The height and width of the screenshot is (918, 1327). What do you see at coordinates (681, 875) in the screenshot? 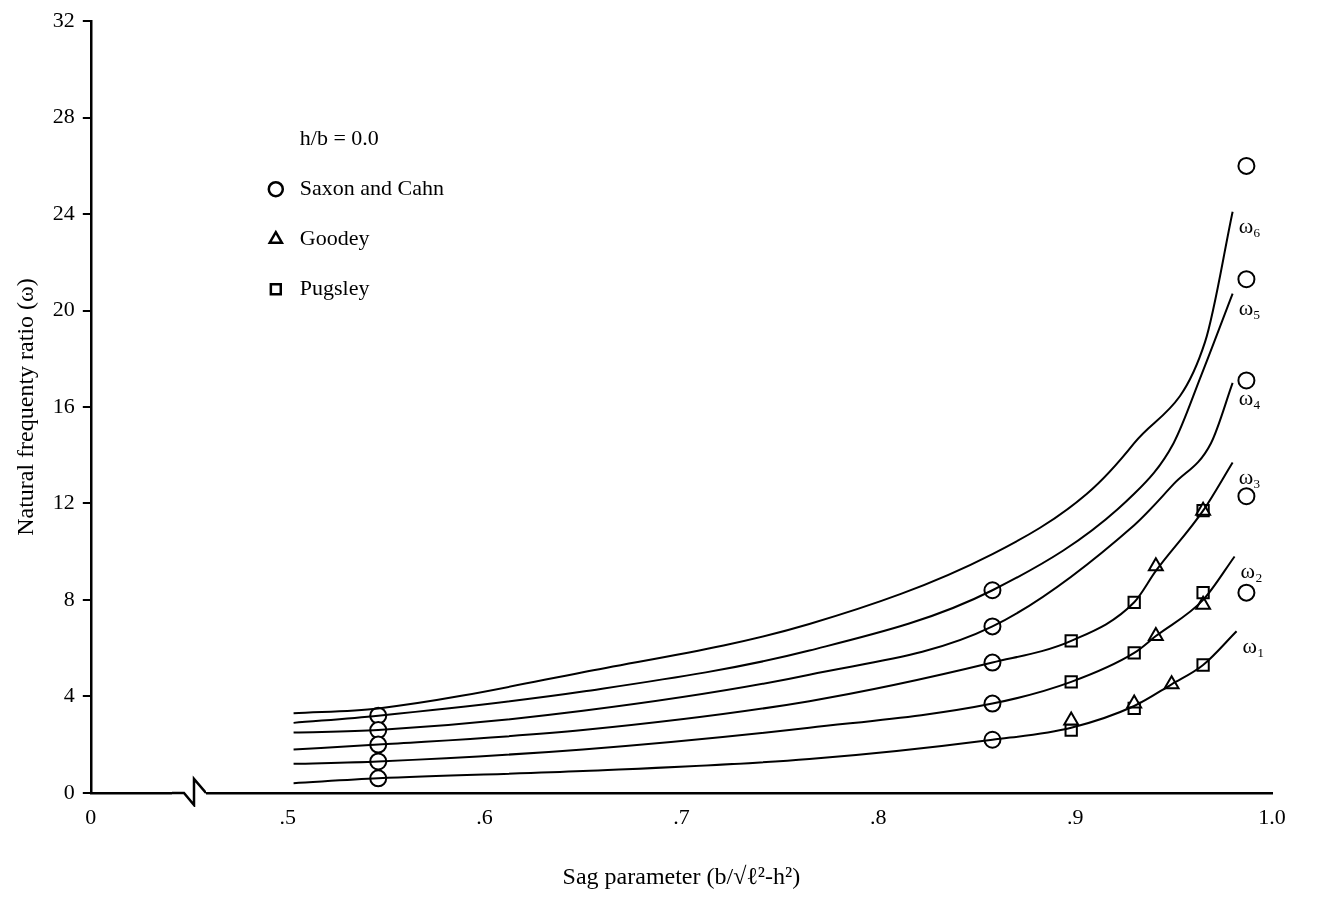
I see `x-axis-title: Sag parameter (b/√ℓ²-h²)` at bounding box center [681, 875].